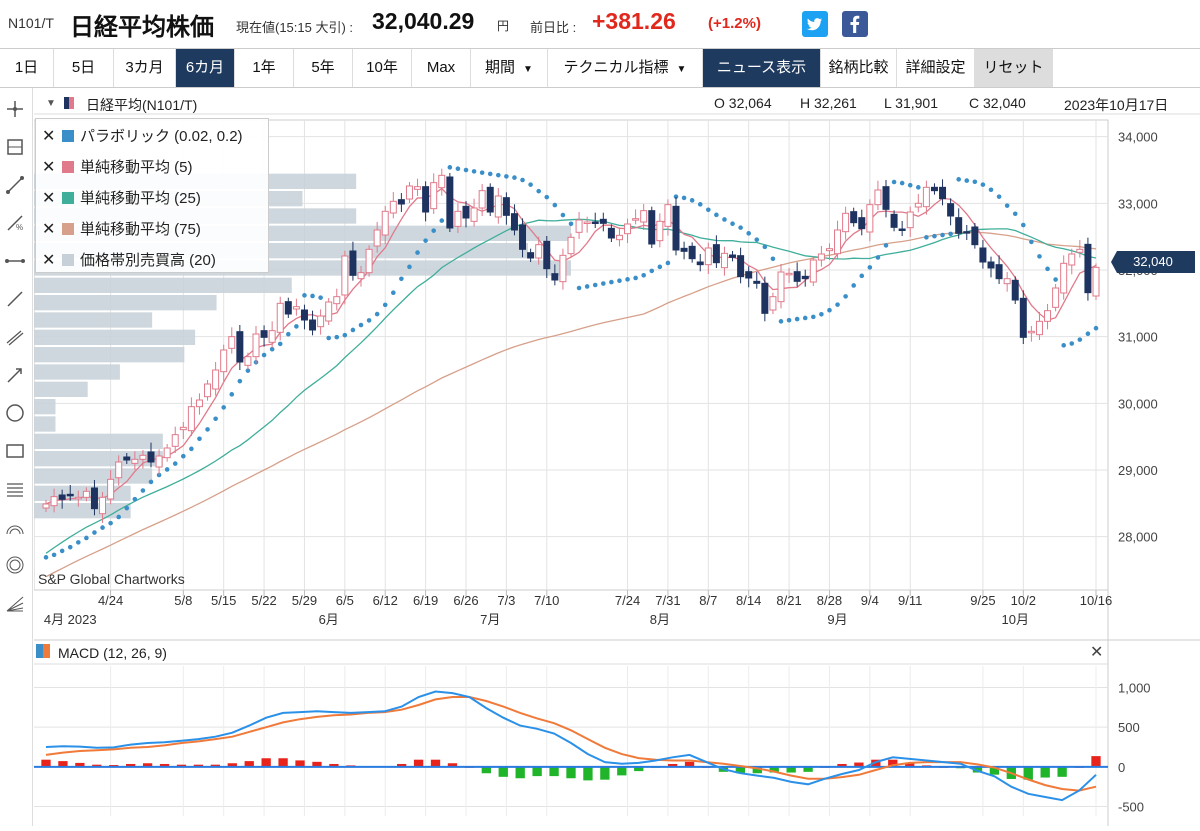 The height and width of the screenshot is (831, 1200). What do you see at coordinates (936, 68) in the screenshot?
I see `settings-button: 詳細設定` at bounding box center [936, 68].